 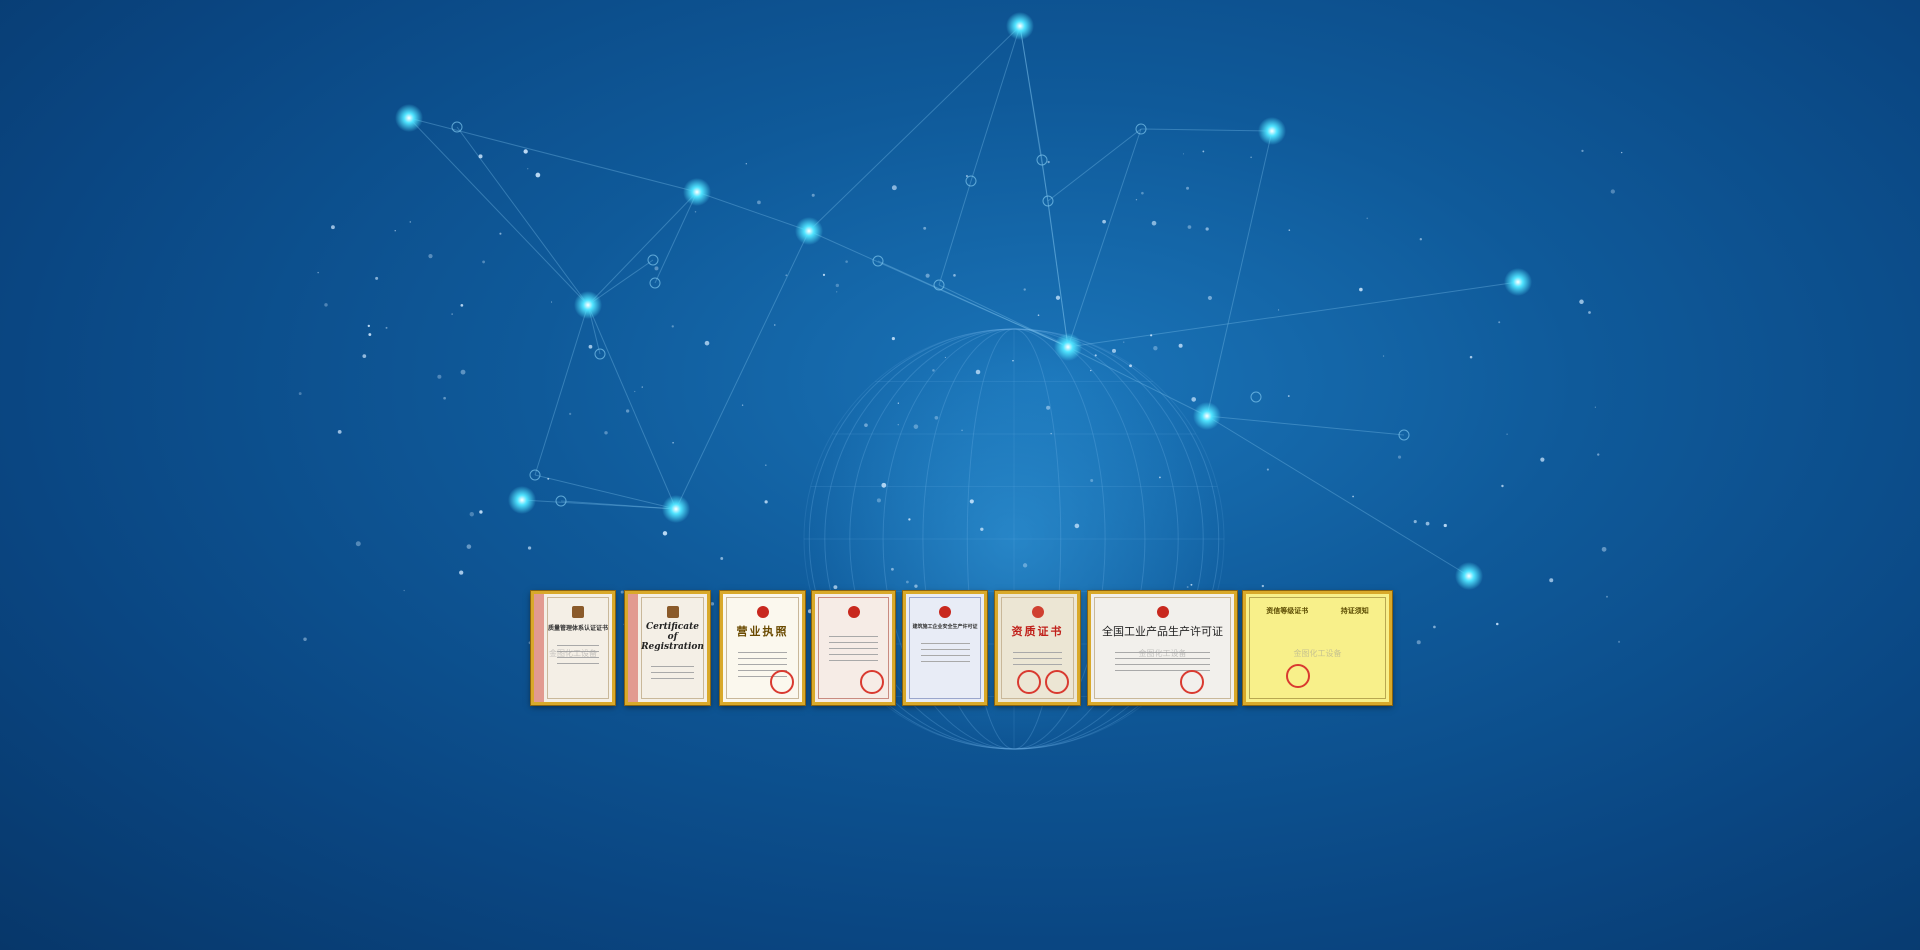 What do you see at coordinates (578, 628) in the screenshot?
I see `certificate-title: 质量管理体系认证证书` at bounding box center [578, 628].